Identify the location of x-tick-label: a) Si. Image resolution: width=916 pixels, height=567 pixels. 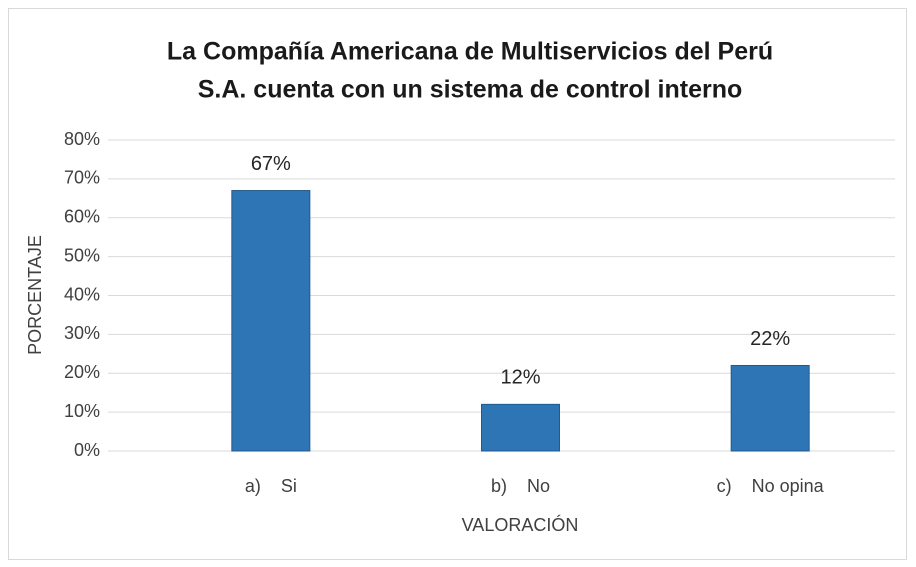
(271, 486).